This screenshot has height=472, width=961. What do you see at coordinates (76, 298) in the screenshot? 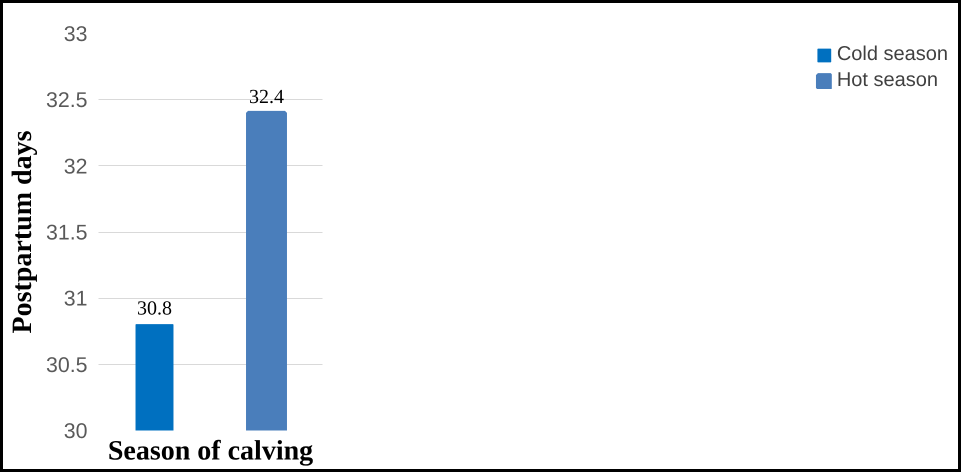
I see `y-tick-label: 31` at bounding box center [76, 298].